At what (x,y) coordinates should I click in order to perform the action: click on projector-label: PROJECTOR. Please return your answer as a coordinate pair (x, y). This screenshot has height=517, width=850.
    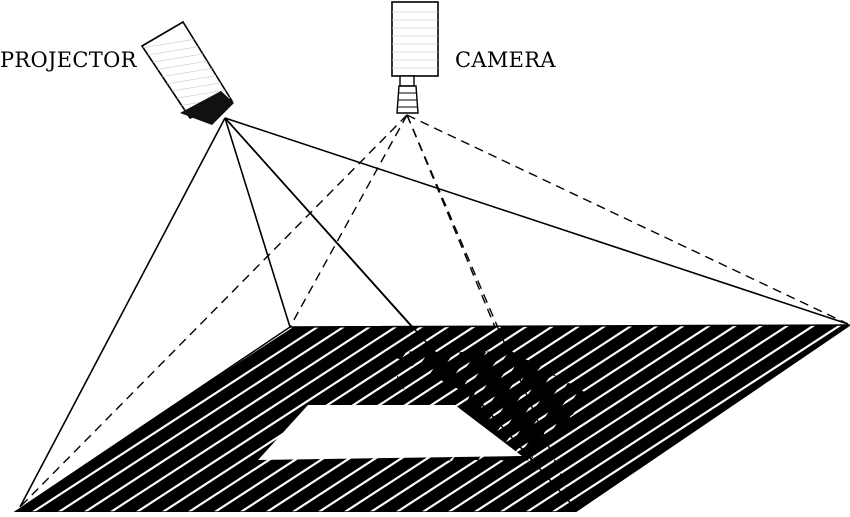
    Looking at the image, I should click on (68, 60).